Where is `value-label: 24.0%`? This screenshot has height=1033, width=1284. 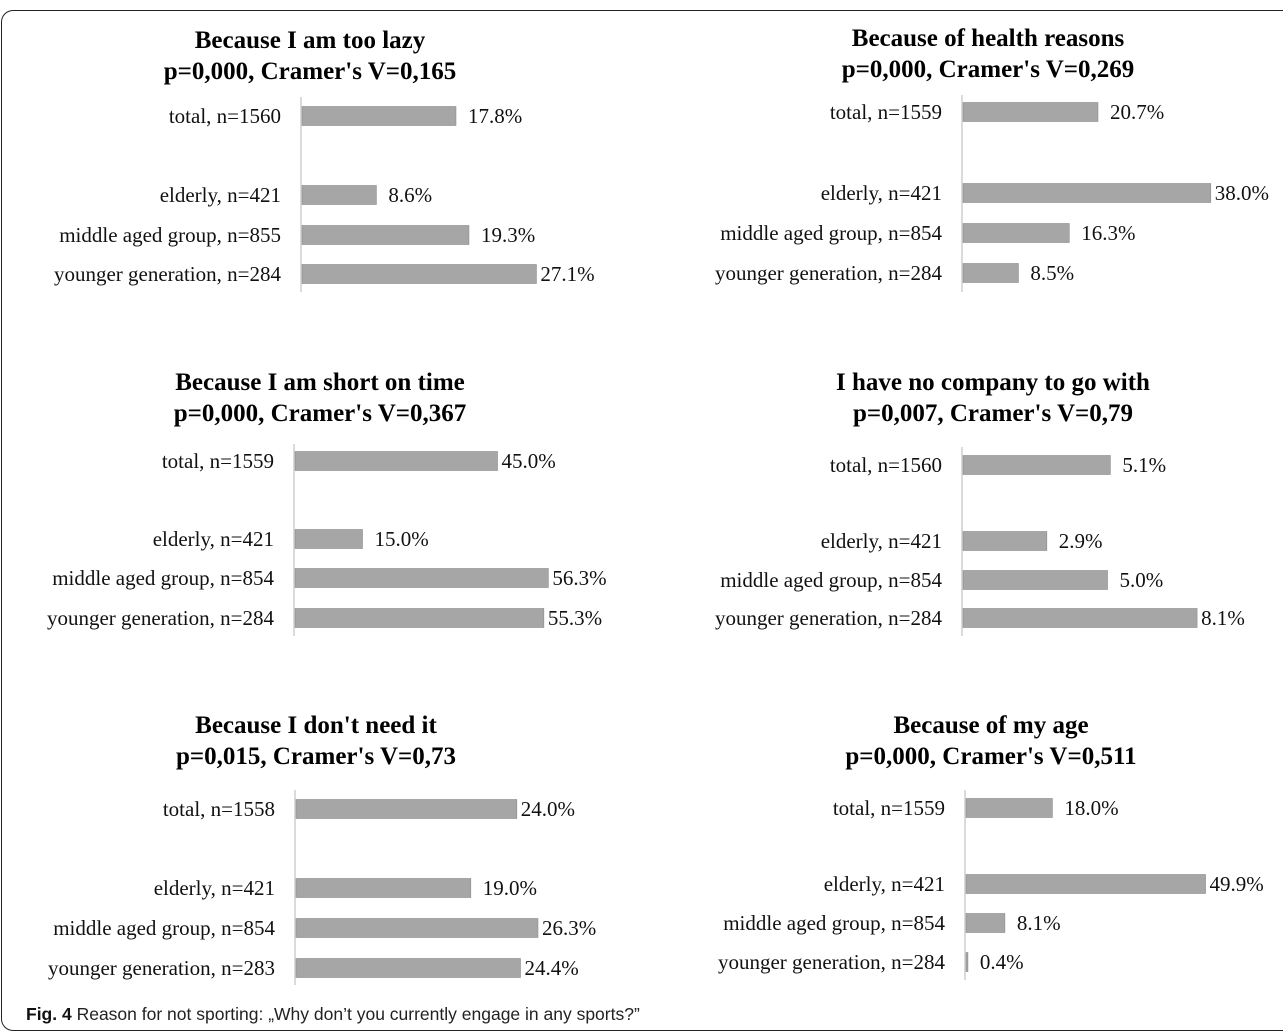 value-label: 24.0% is located at coordinates (548, 809).